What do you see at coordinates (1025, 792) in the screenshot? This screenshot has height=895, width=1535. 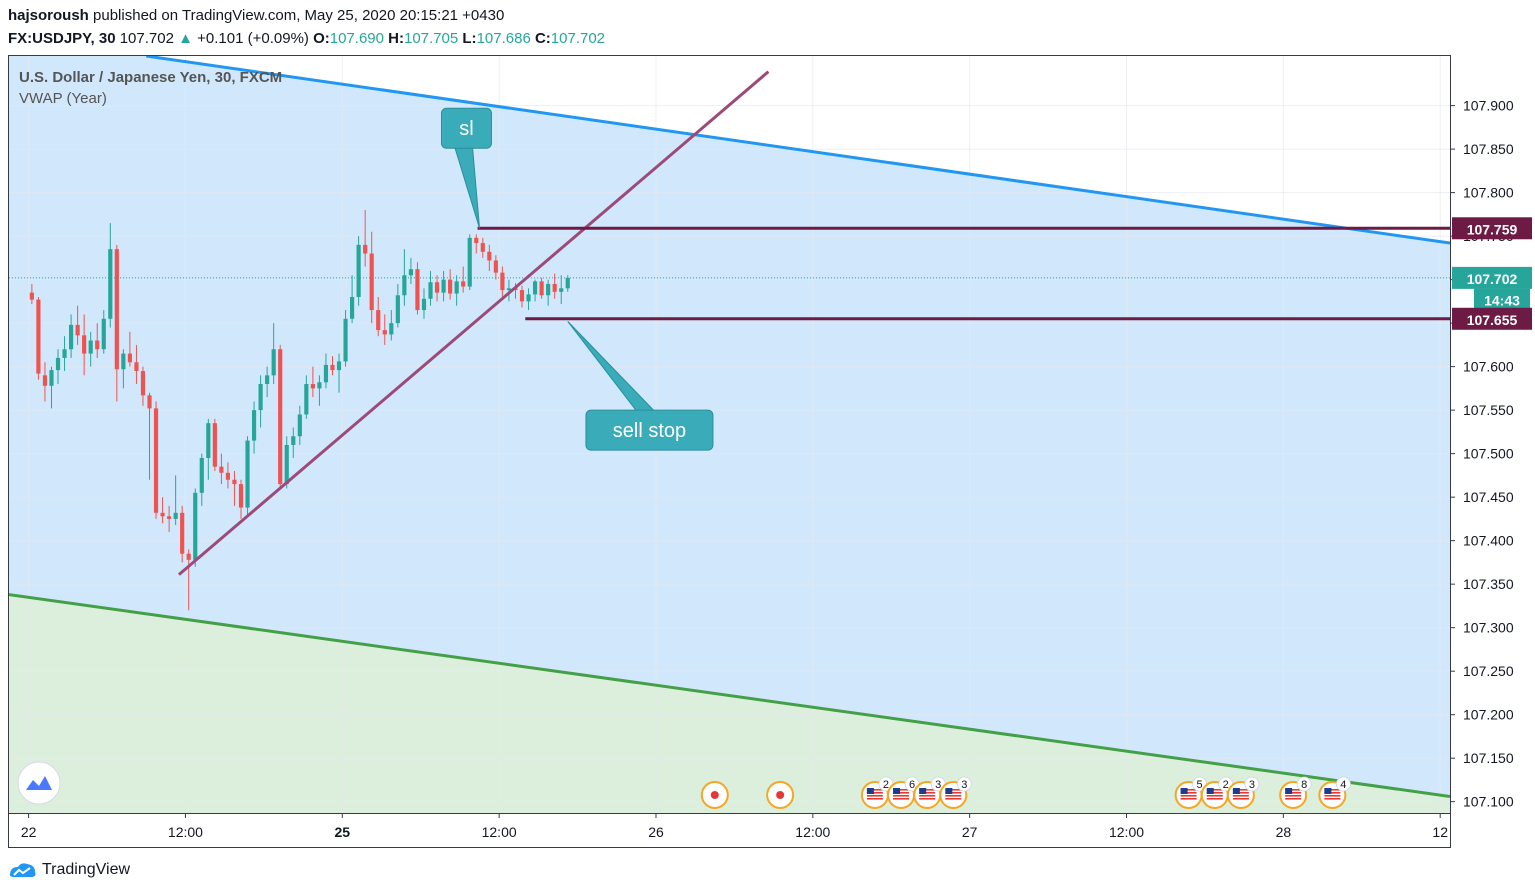 I see `event-markers: 2 6 3 3 5 2 3 8 4` at bounding box center [1025, 792].